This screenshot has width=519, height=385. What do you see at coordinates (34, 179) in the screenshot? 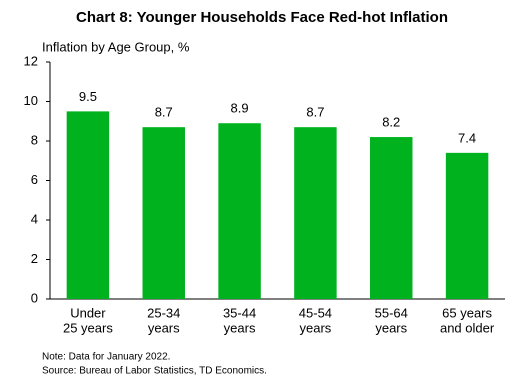
I see `y-tick-label: 6` at bounding box center [34, 179].